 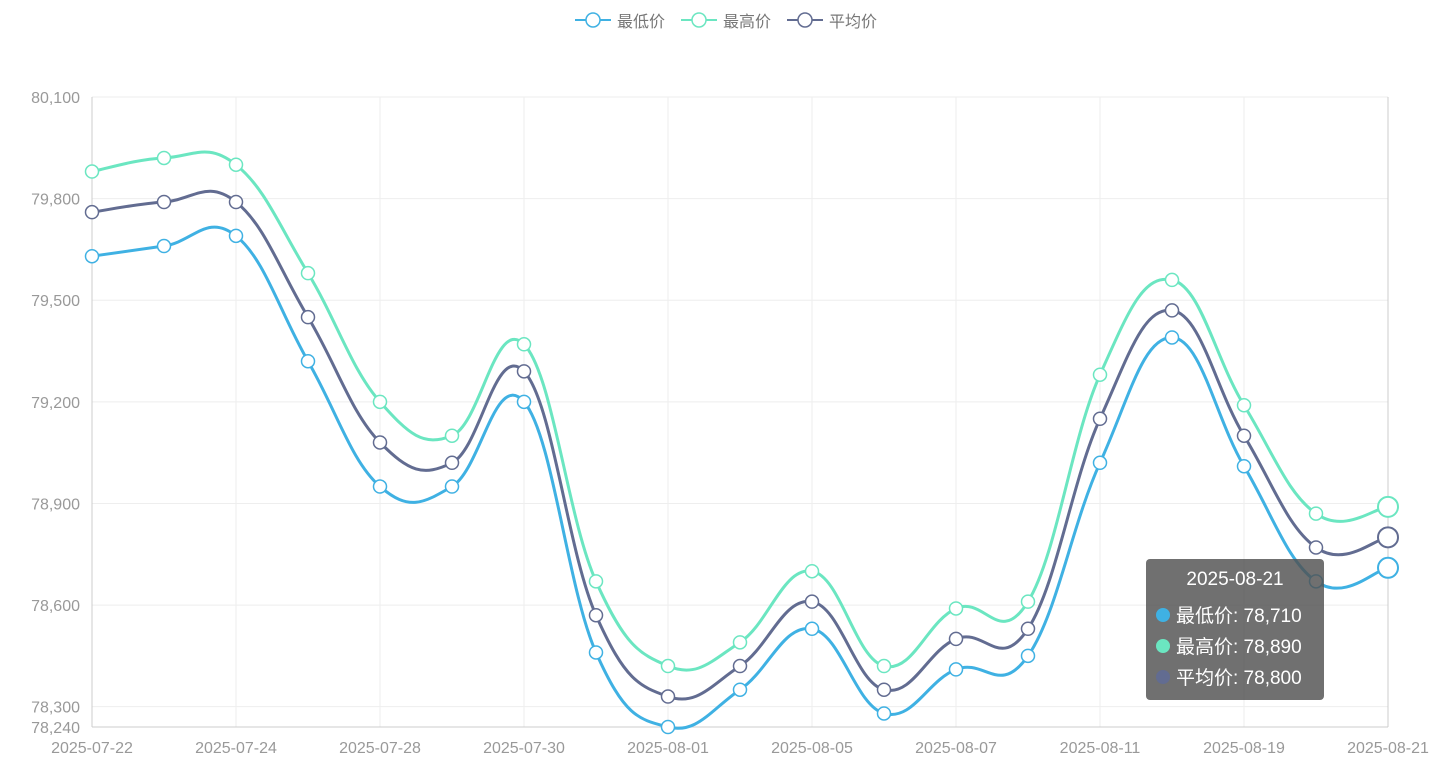 I want to click on x-tick-label: 2025-07-24, so click(x=236, y=748).